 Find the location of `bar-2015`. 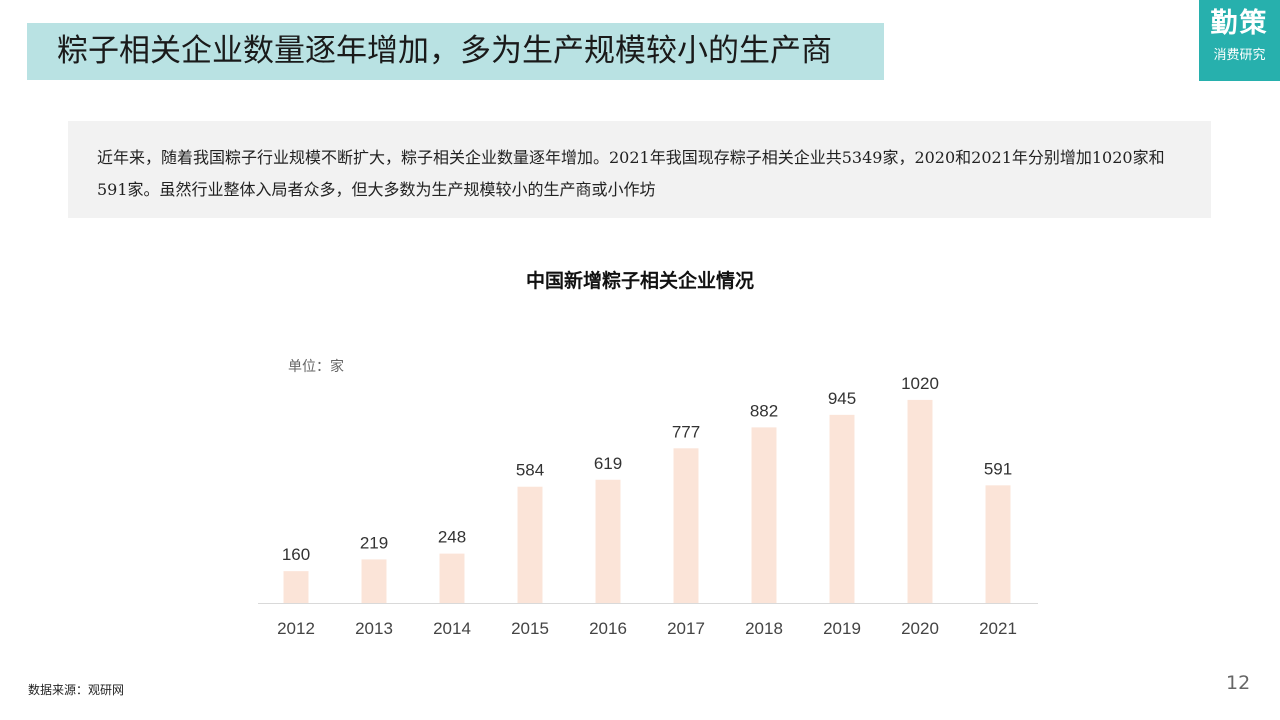

bar-2015 is located at coordinates (530, 544).